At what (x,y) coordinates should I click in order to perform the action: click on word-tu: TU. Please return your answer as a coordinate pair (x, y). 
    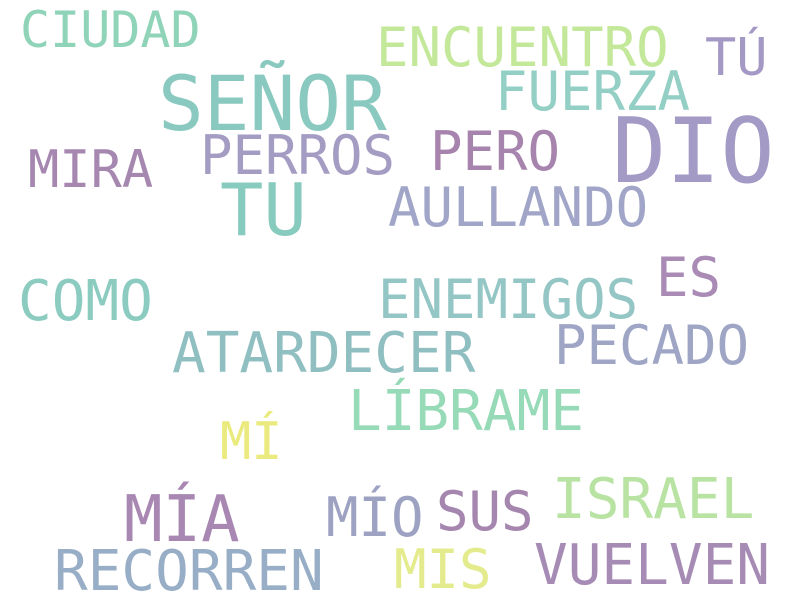
    Looking at the image, I should click on (263, 210).